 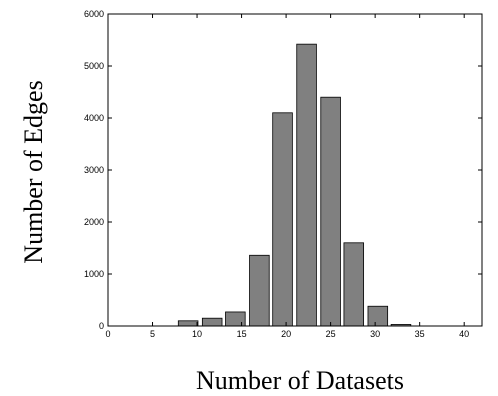 What do you see at coordinates (300, 380) in the screenshot?
I see `x-axis-title: Number of Datasets` at bounding box center [300, 380].